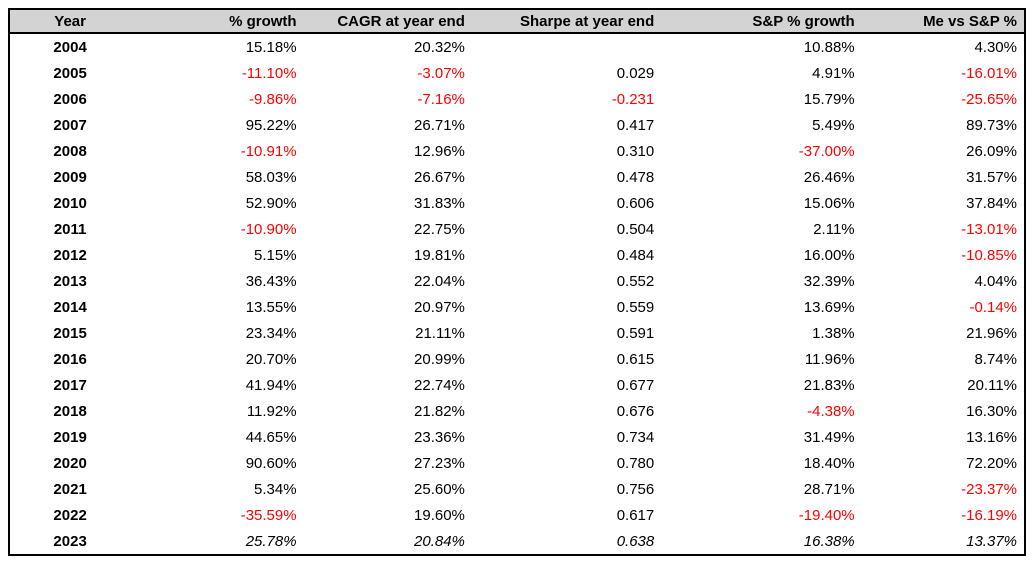 The height and width of the screenshot is (564, 1034). I want to click on table-row: 2010 52.90% 31.83% 0.606 15.06% 37.84%, so click(517, 203).